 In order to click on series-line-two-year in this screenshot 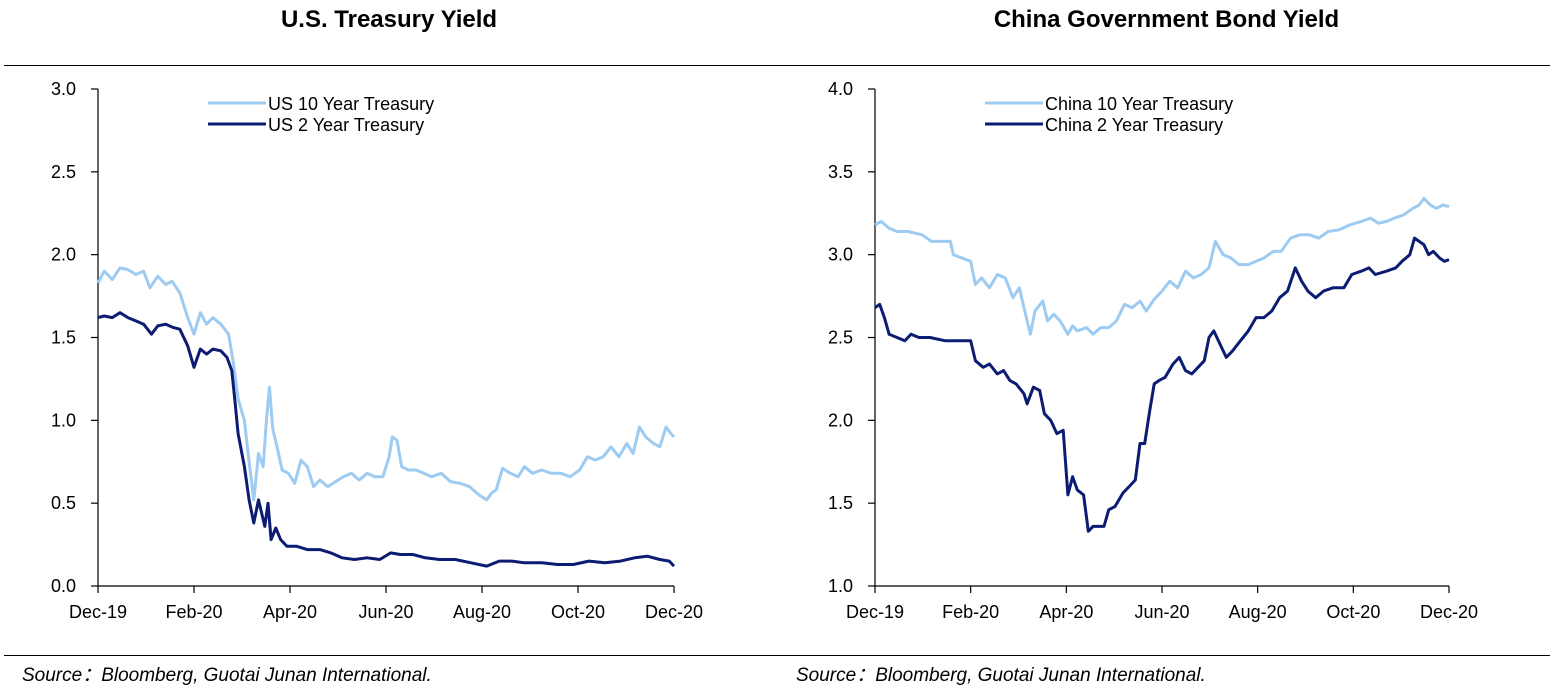, I will do `click(386, 439)`.